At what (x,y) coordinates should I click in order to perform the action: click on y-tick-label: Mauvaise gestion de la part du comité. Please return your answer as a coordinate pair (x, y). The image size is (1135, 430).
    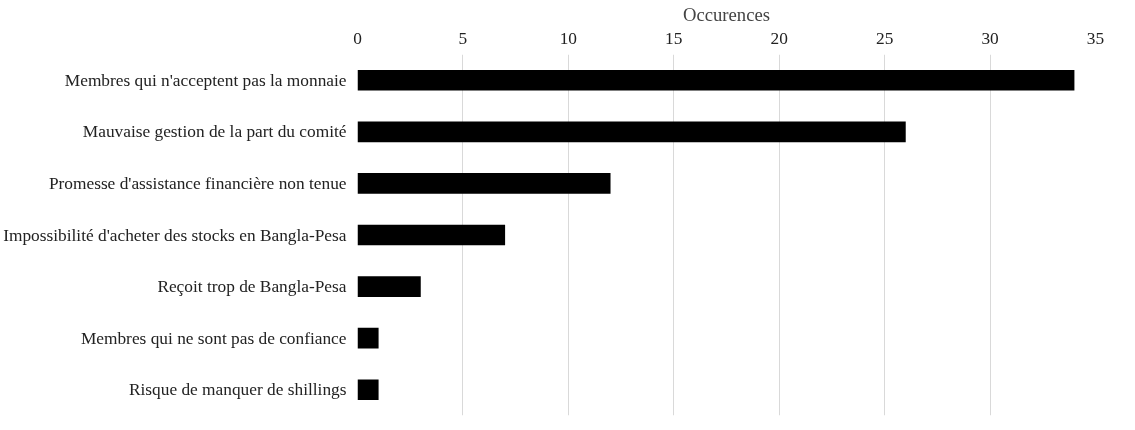
    Looking at the image, I should click on (214, 132).